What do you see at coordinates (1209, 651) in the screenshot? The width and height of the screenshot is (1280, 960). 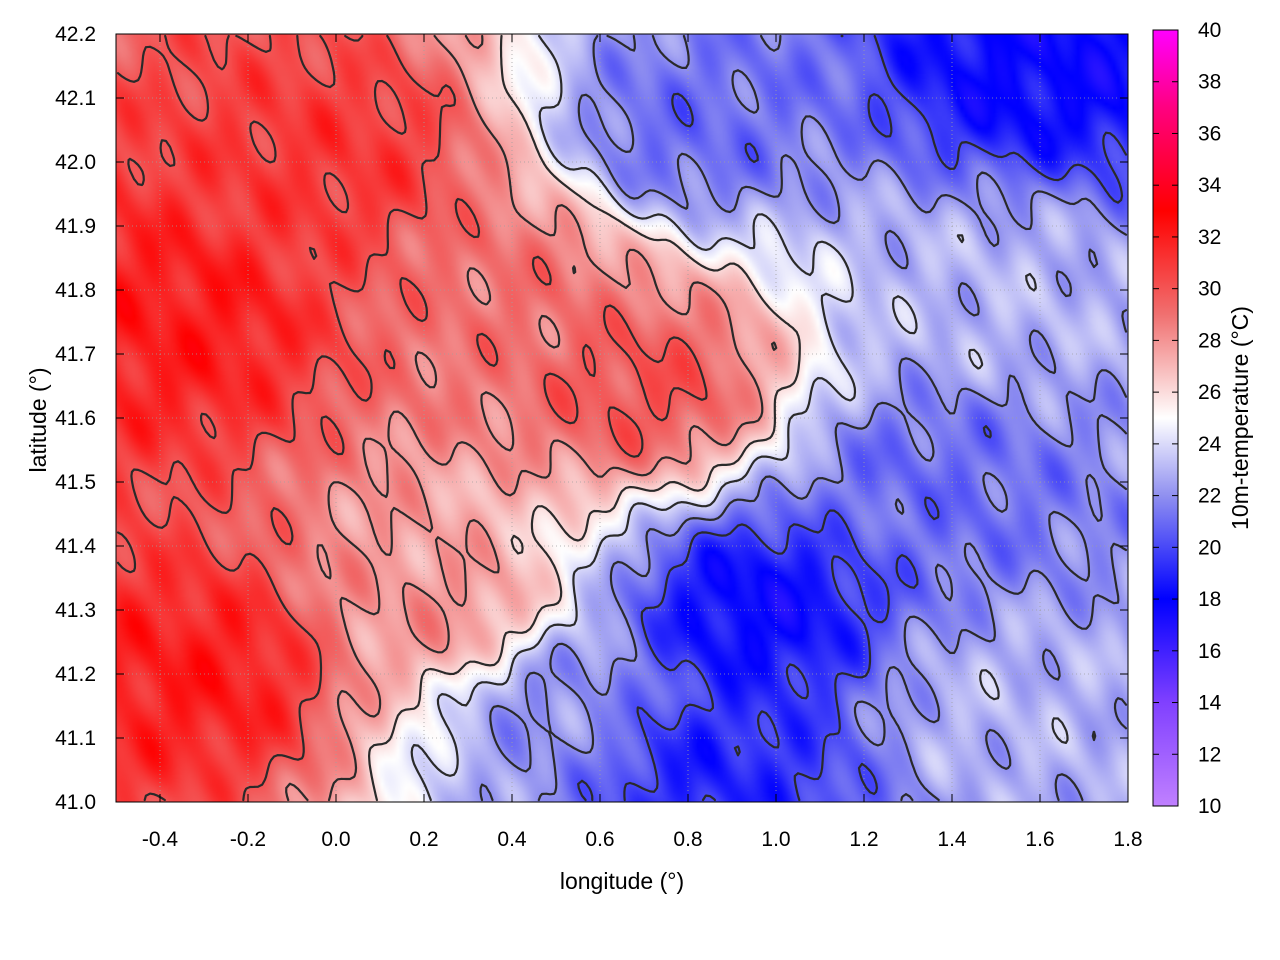 I see `colorbar-tick-label: 16` at bounding box center [1209, 651].